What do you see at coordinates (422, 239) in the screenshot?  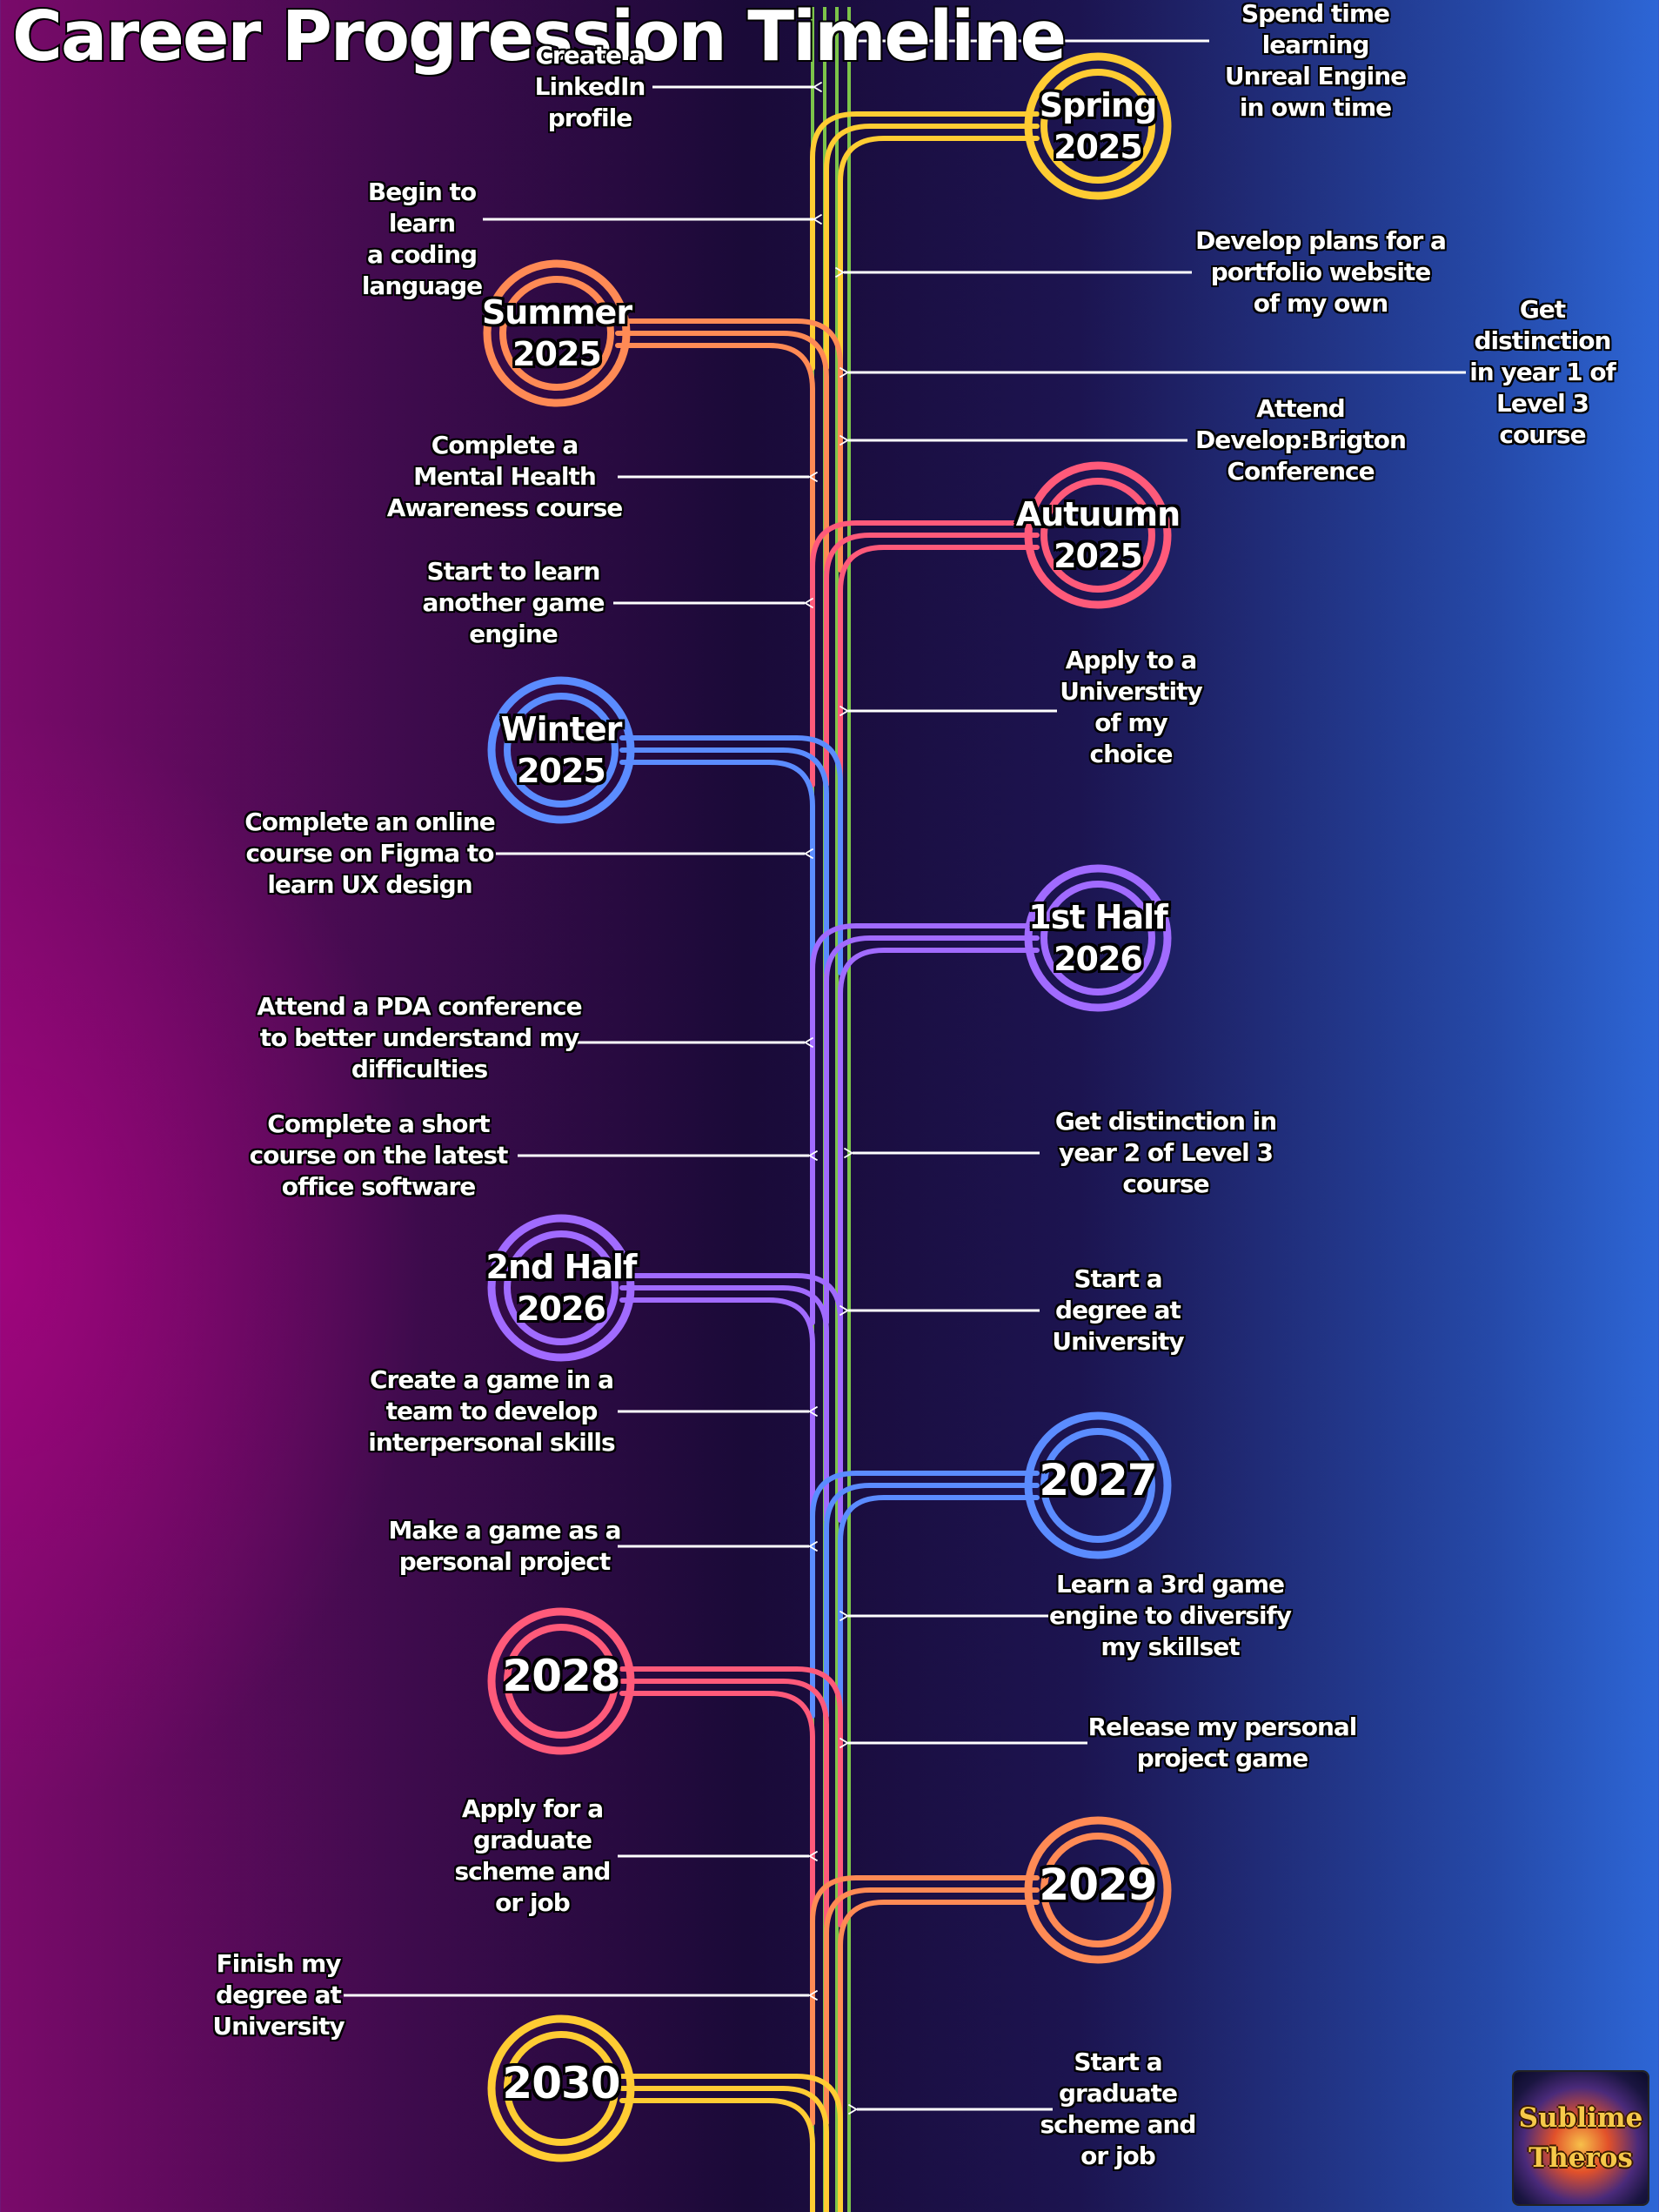 I see `goal-label: Begin to learn a coding language` at bounding box center [422, 239].